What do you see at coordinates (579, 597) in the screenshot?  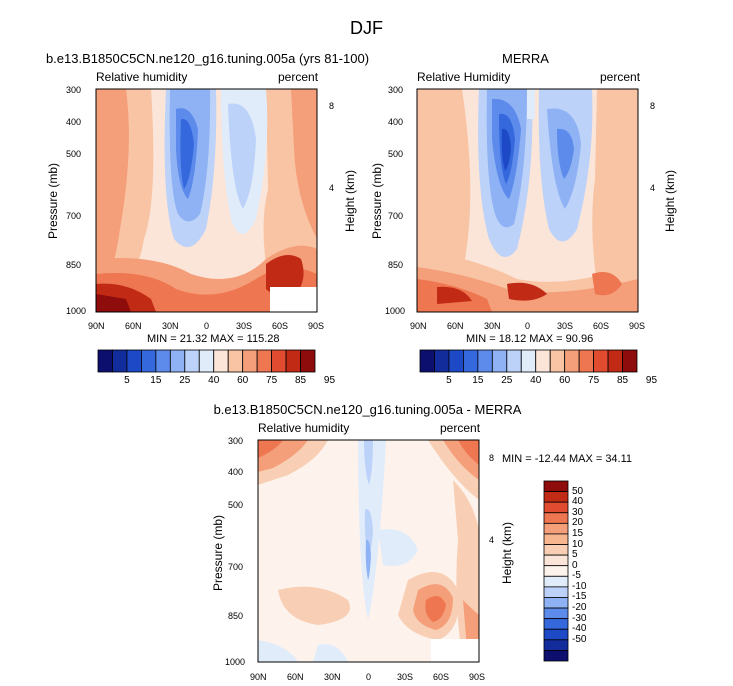 I see `colorbar-label: -15` at bounding box center [579, 597].